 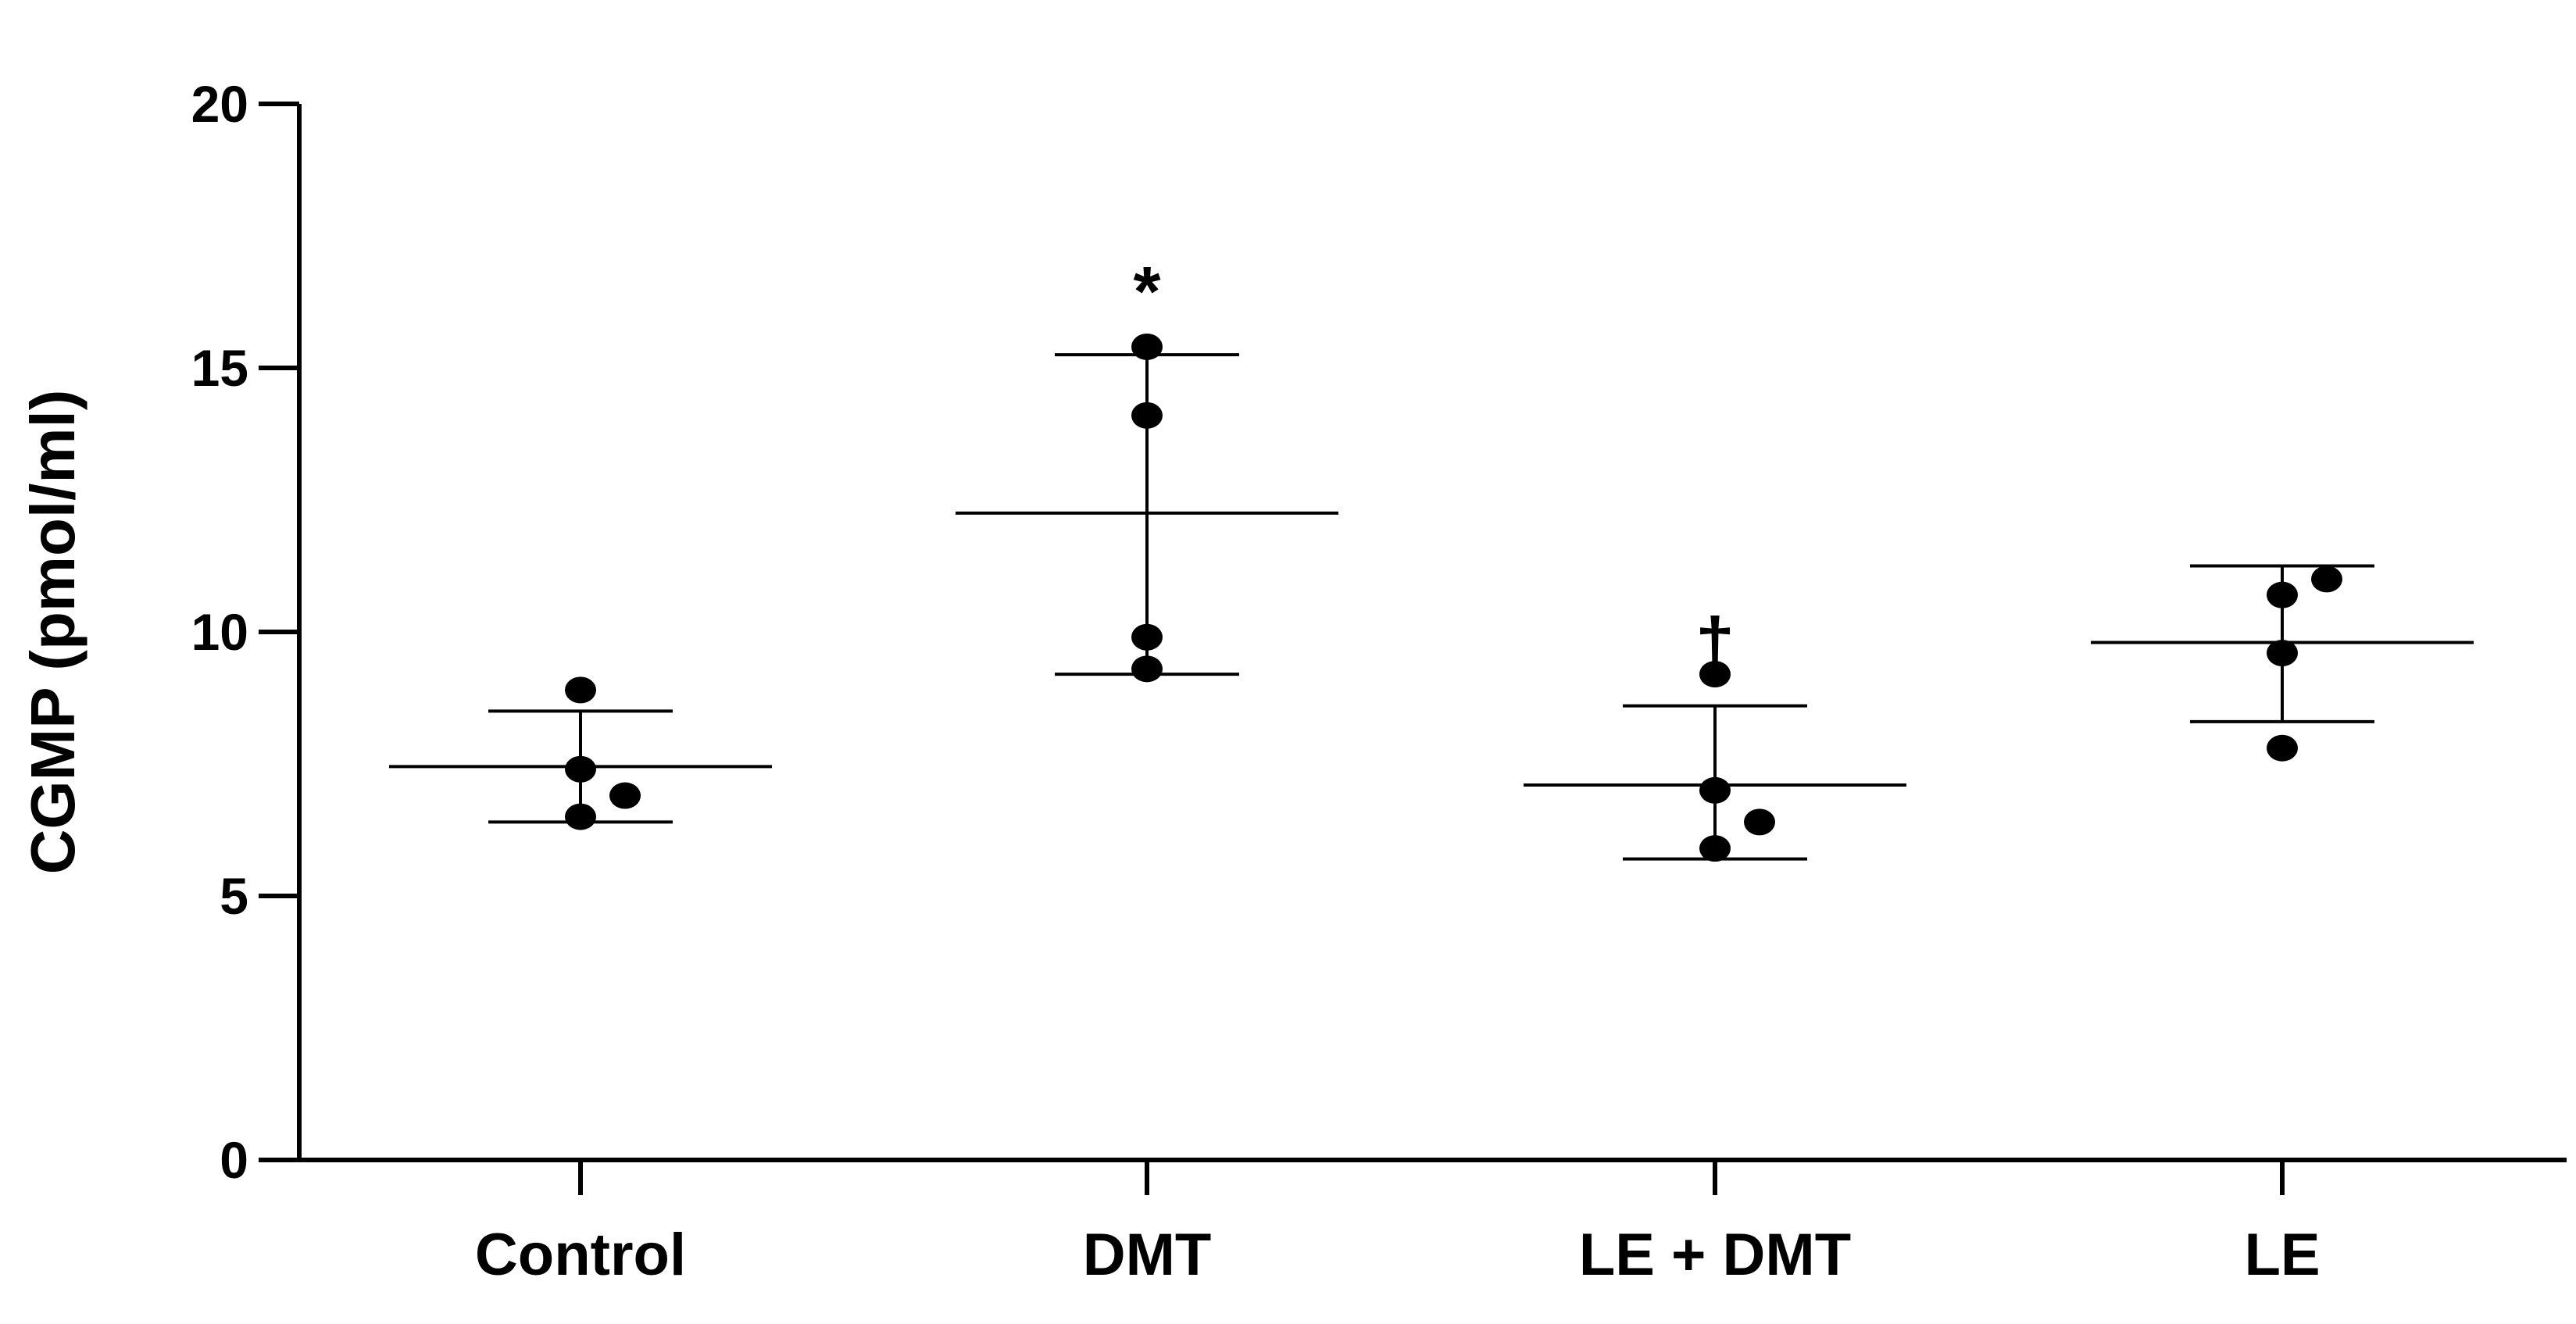 I want to click on group-le-dmt: †, so click(x=1715, y=734).